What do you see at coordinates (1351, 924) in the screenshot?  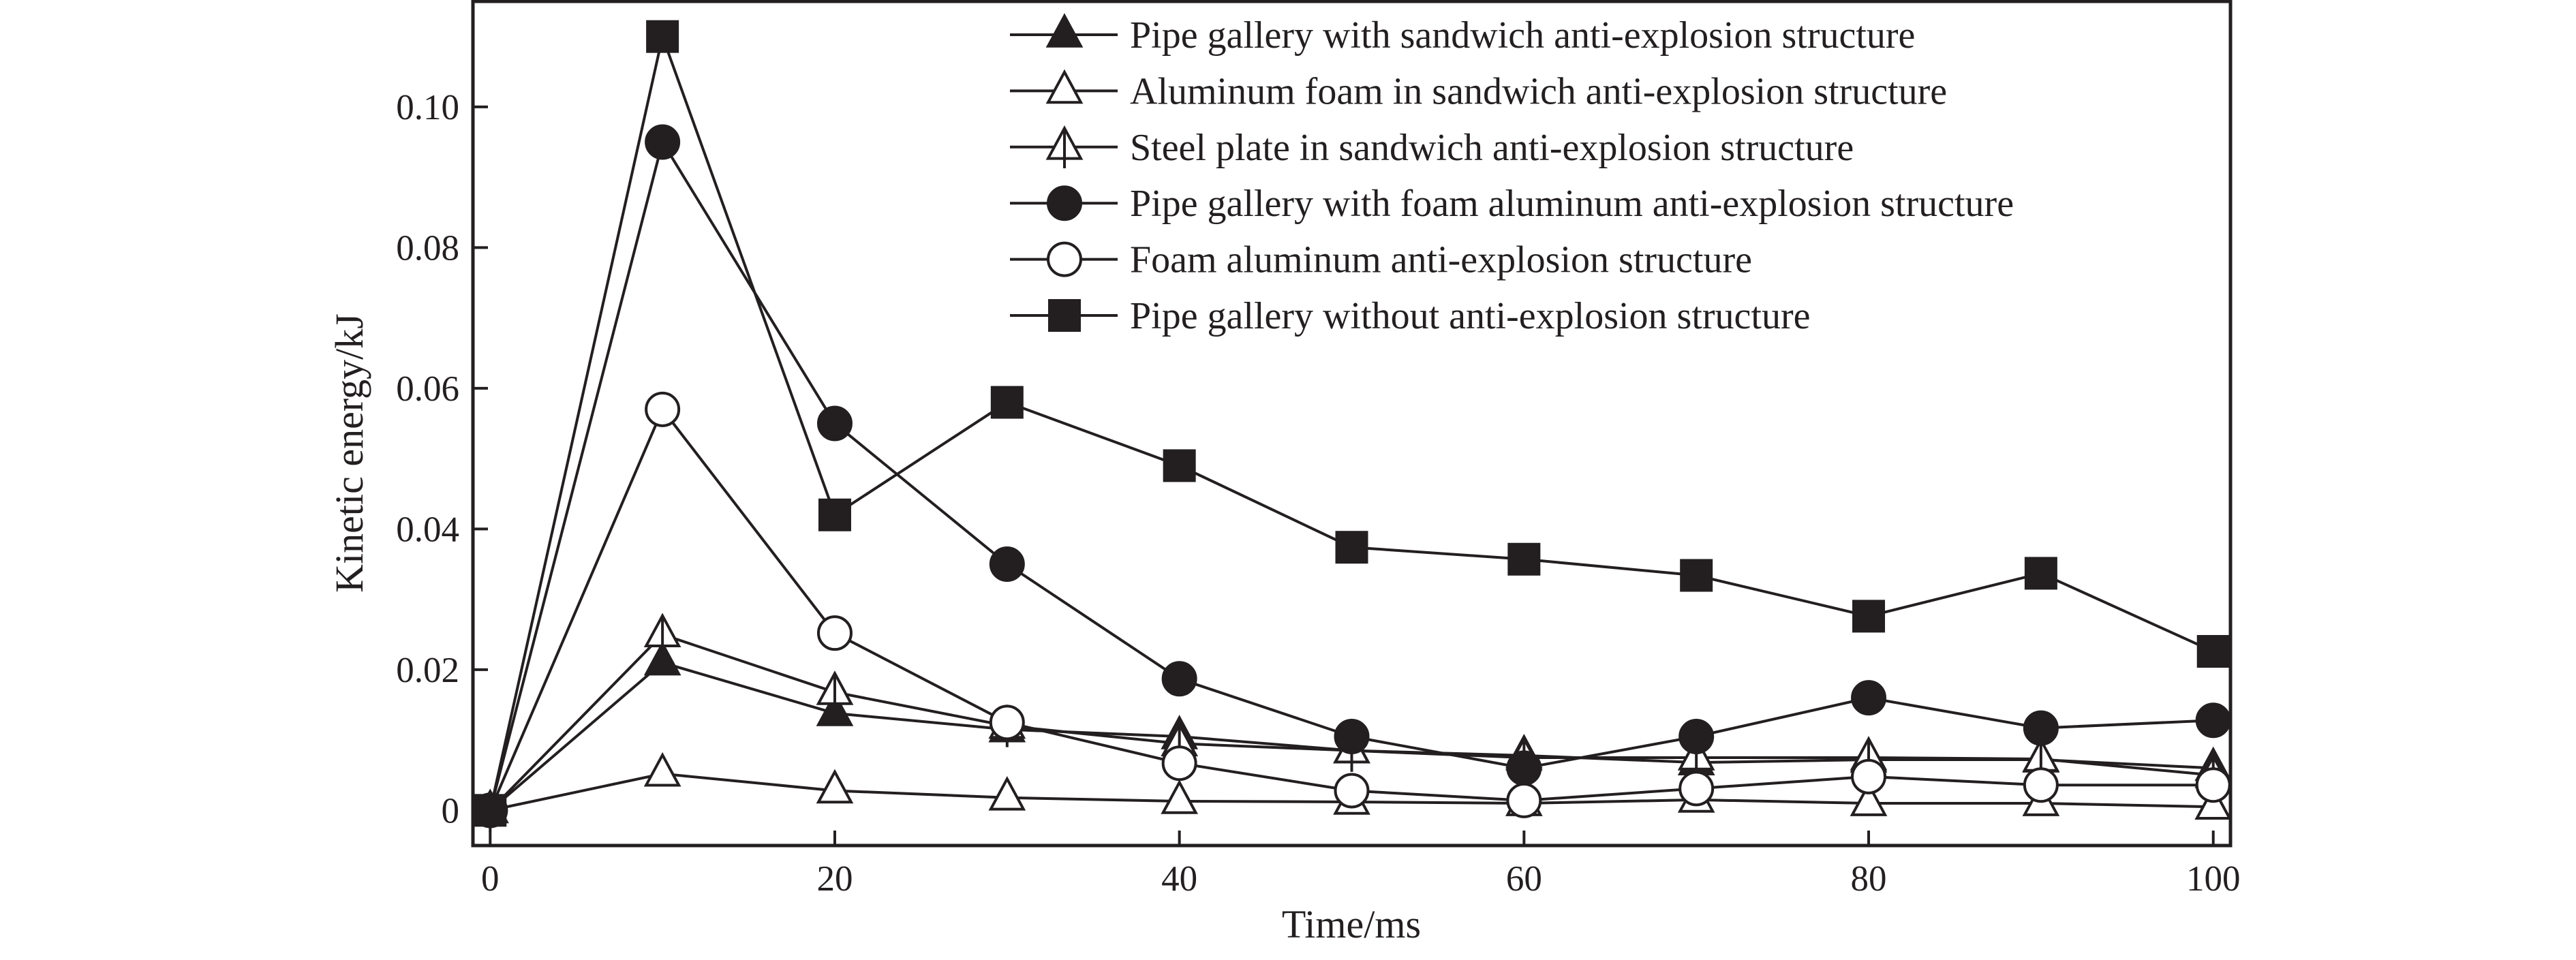 I see `x-axis-label: Time/ms` at bounding box center [1351, 924].